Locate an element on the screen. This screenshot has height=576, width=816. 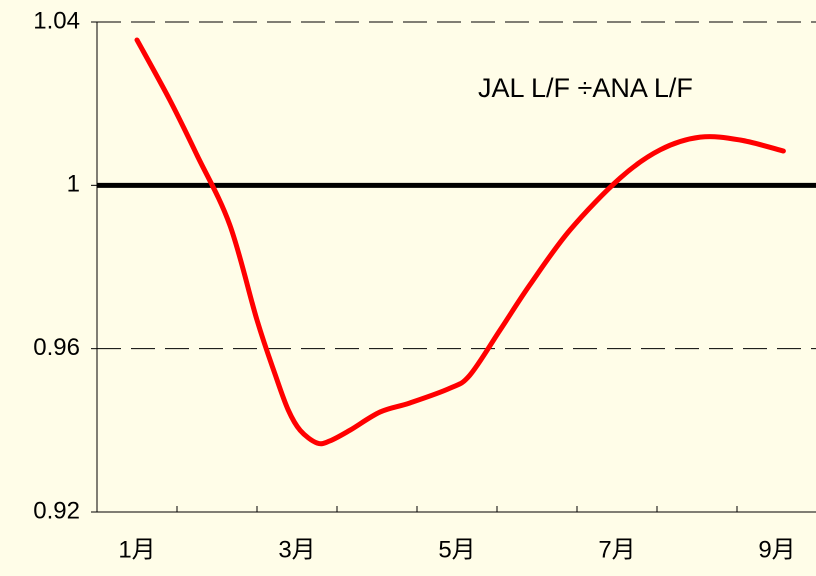
x-tick-label: 1月 is located at coordinates (136, 549).